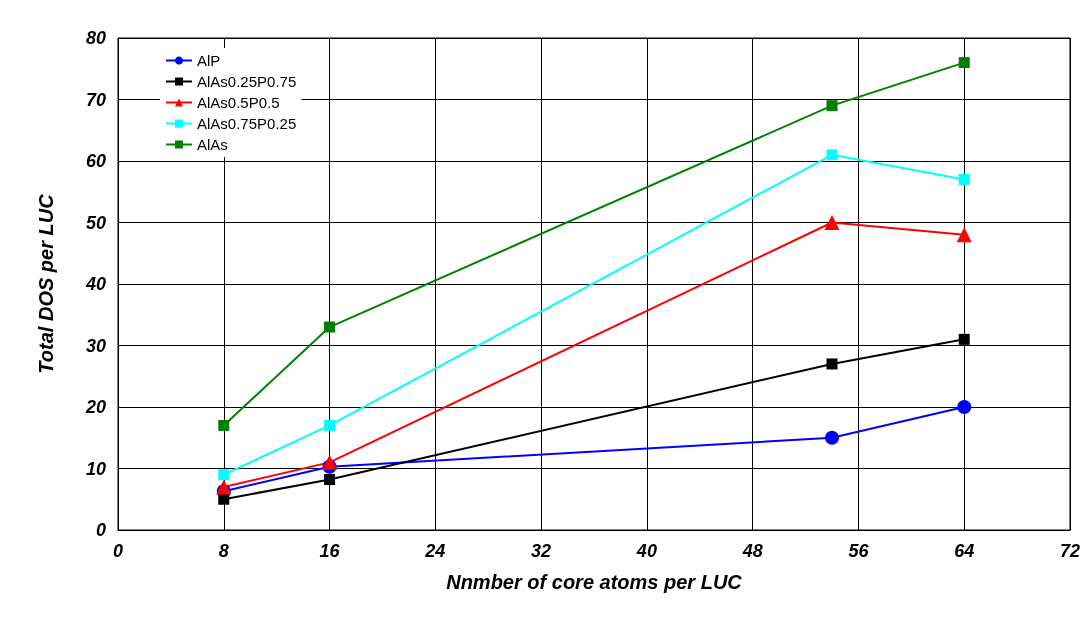 The image size is (1088, 619). What do you see at coordinates (95, 99) in the screenshot?
I see `y-tick-label: 70` at bounding box center [95, 99].